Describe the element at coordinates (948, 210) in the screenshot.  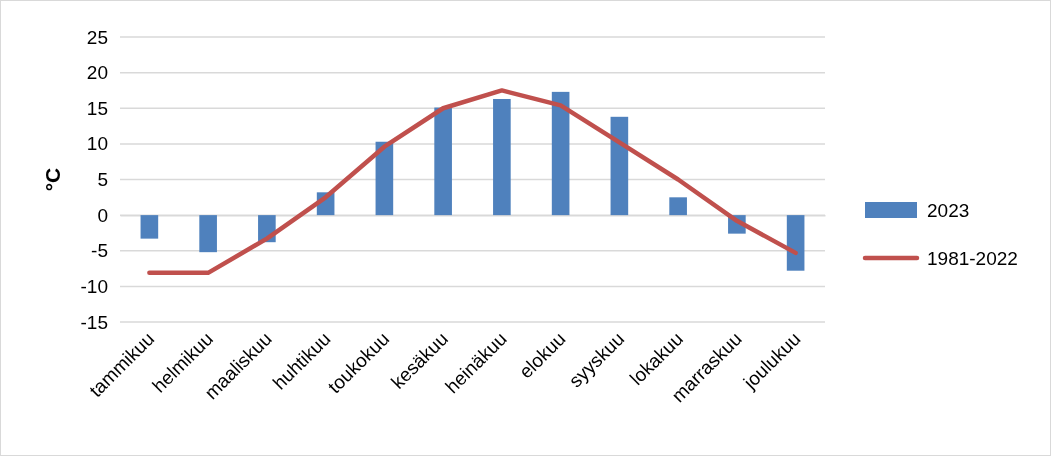
I see `legend-label: 2023` at that location.